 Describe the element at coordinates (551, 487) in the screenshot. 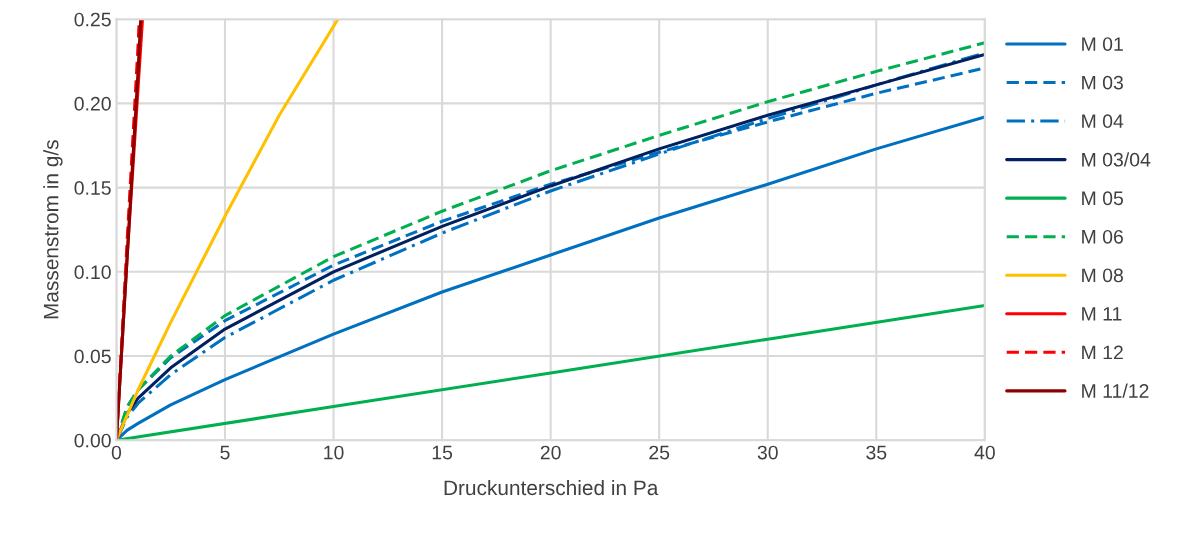

I see `x-axis-title: Druckunterschied in Pa` at that location.